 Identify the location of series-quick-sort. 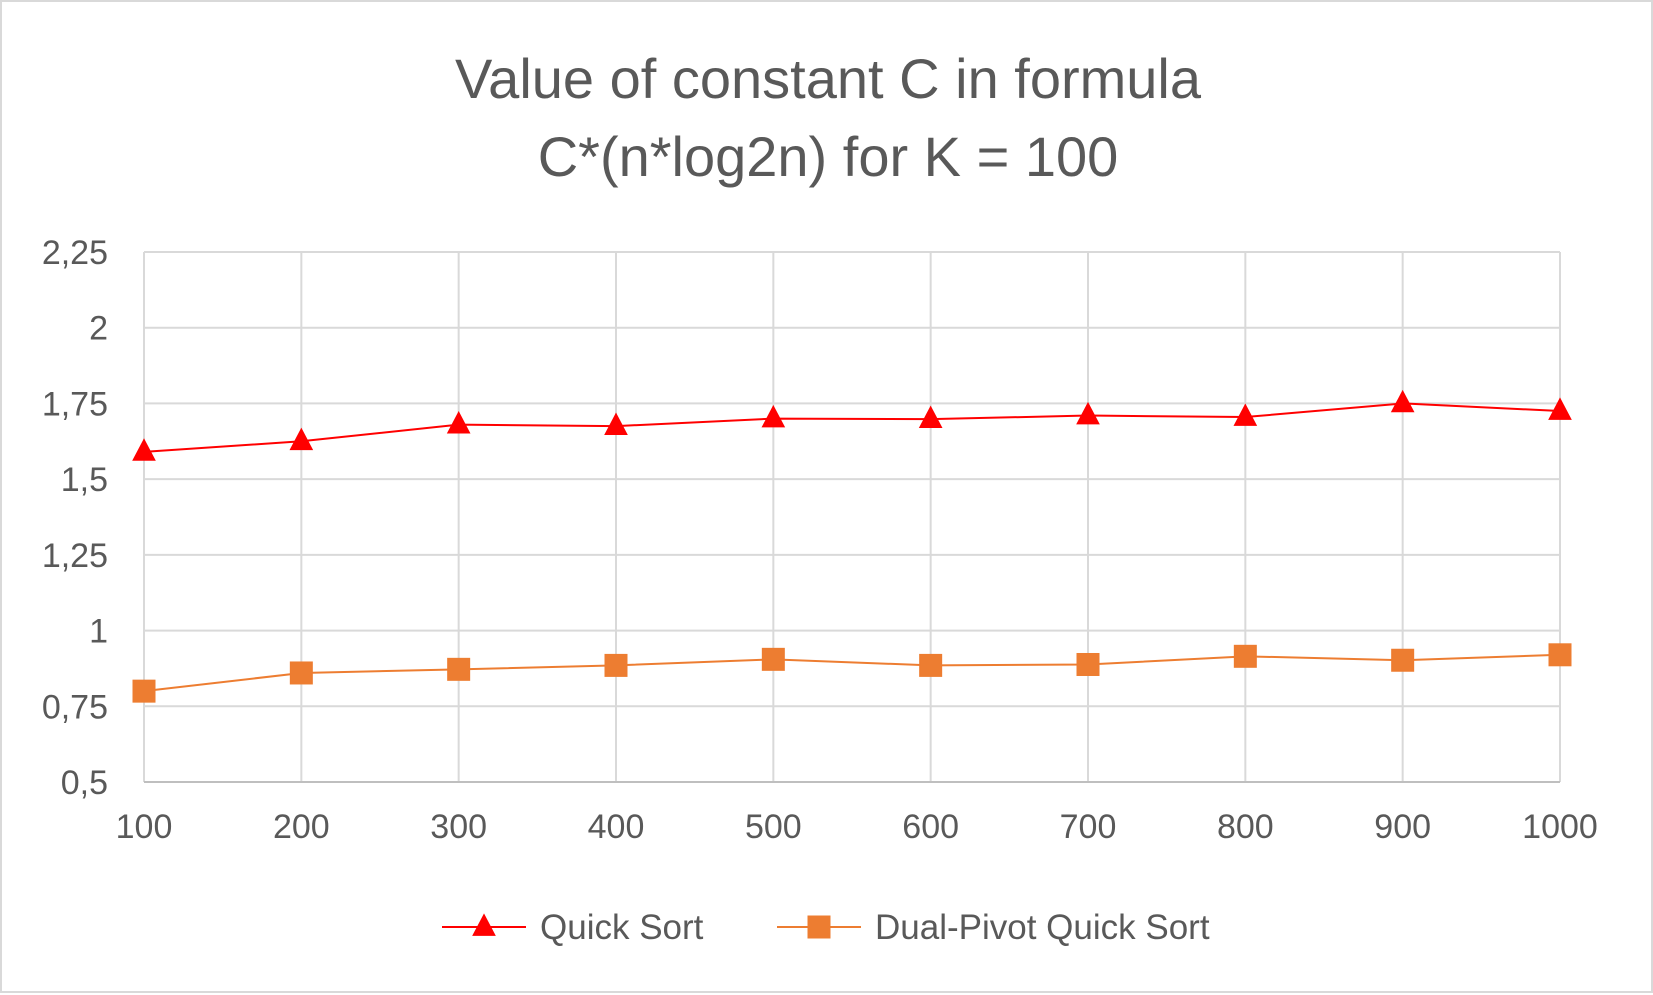
(852, 425).